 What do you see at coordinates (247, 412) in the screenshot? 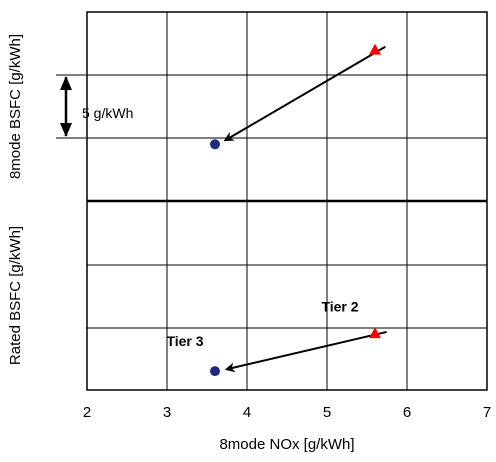
I see `x-tick-label: 4` at bounding box center [247, 412].